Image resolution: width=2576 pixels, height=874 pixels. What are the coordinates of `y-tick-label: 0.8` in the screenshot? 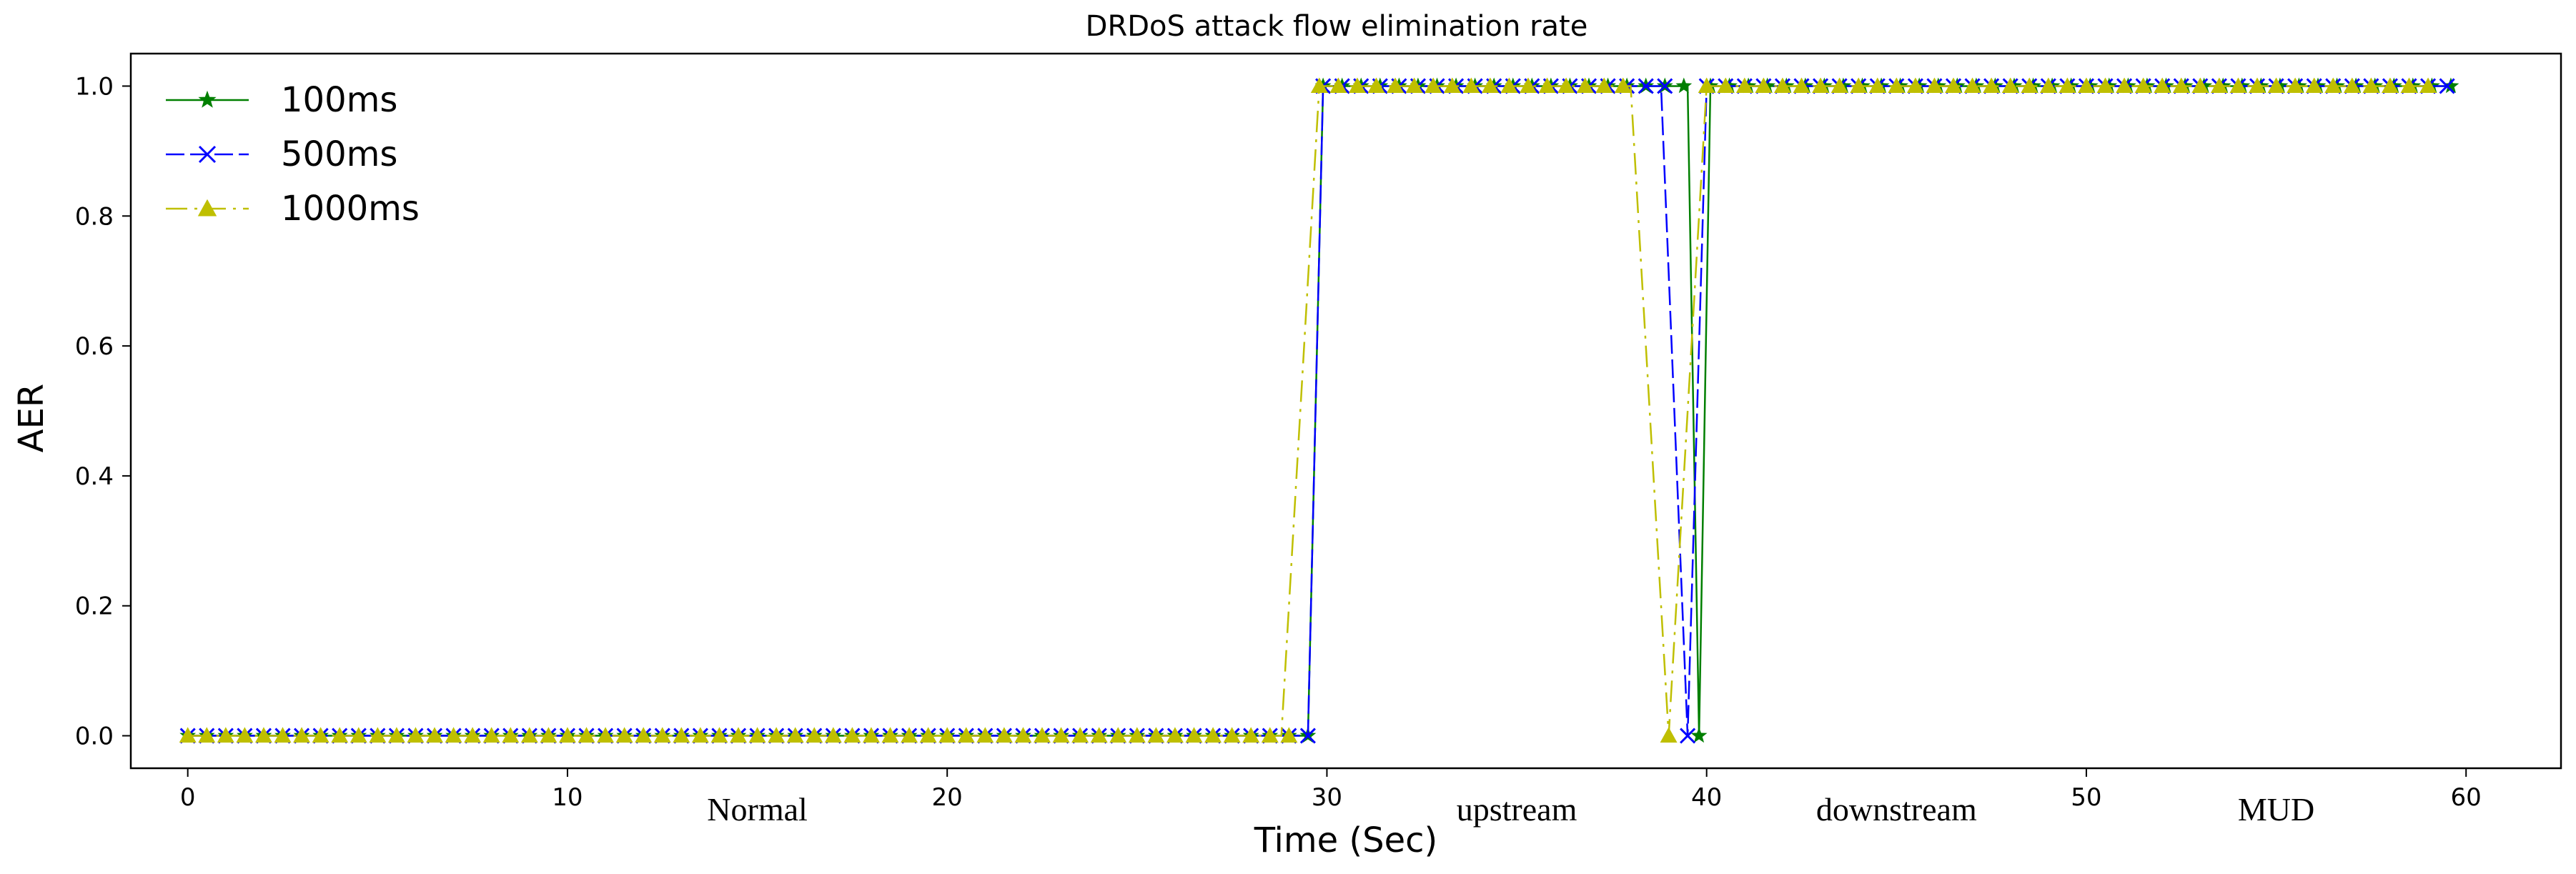 It's located at (94, 216).